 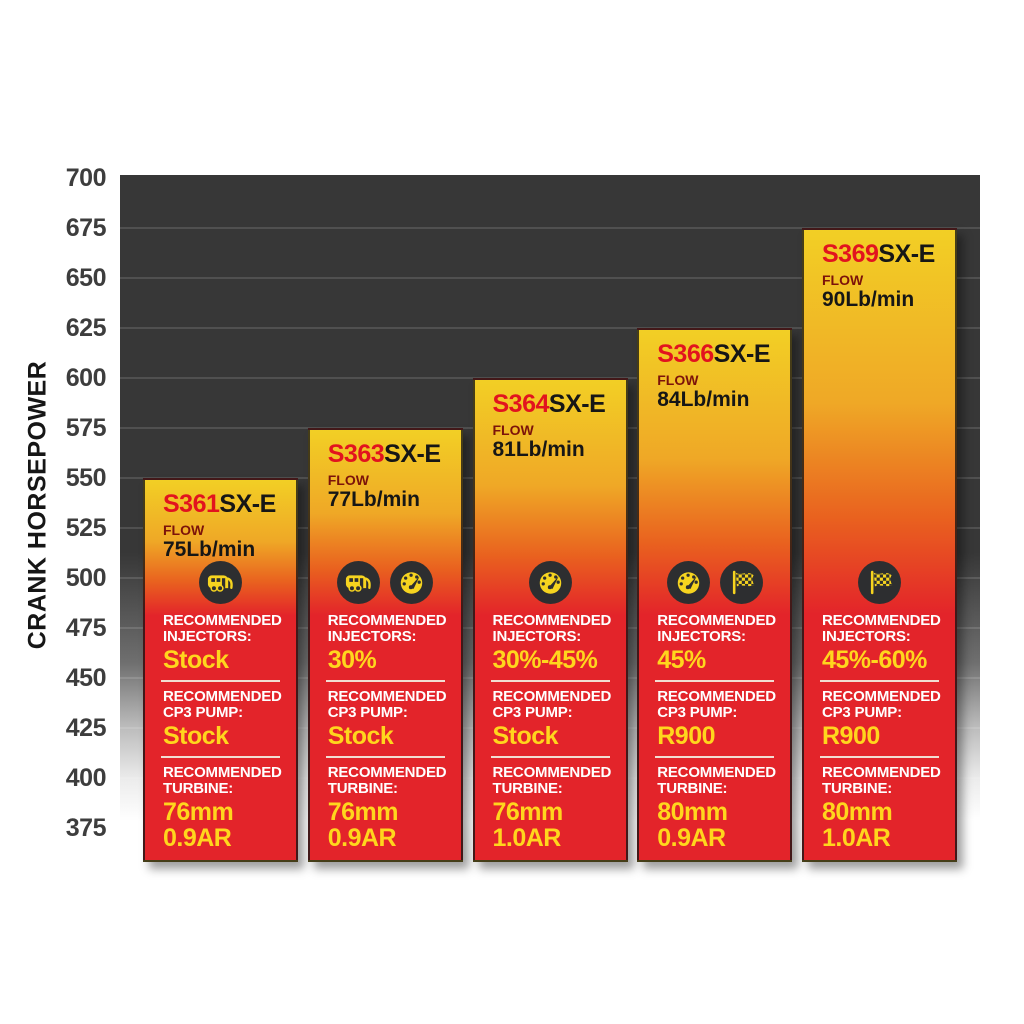 I want to click on injectors-value: 30%-45%, so click(x=545, y=659).